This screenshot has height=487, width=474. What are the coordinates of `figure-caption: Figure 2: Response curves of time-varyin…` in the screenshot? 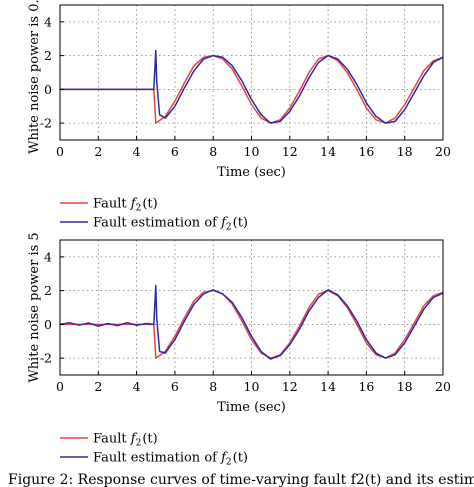 It's located at (241, 479).